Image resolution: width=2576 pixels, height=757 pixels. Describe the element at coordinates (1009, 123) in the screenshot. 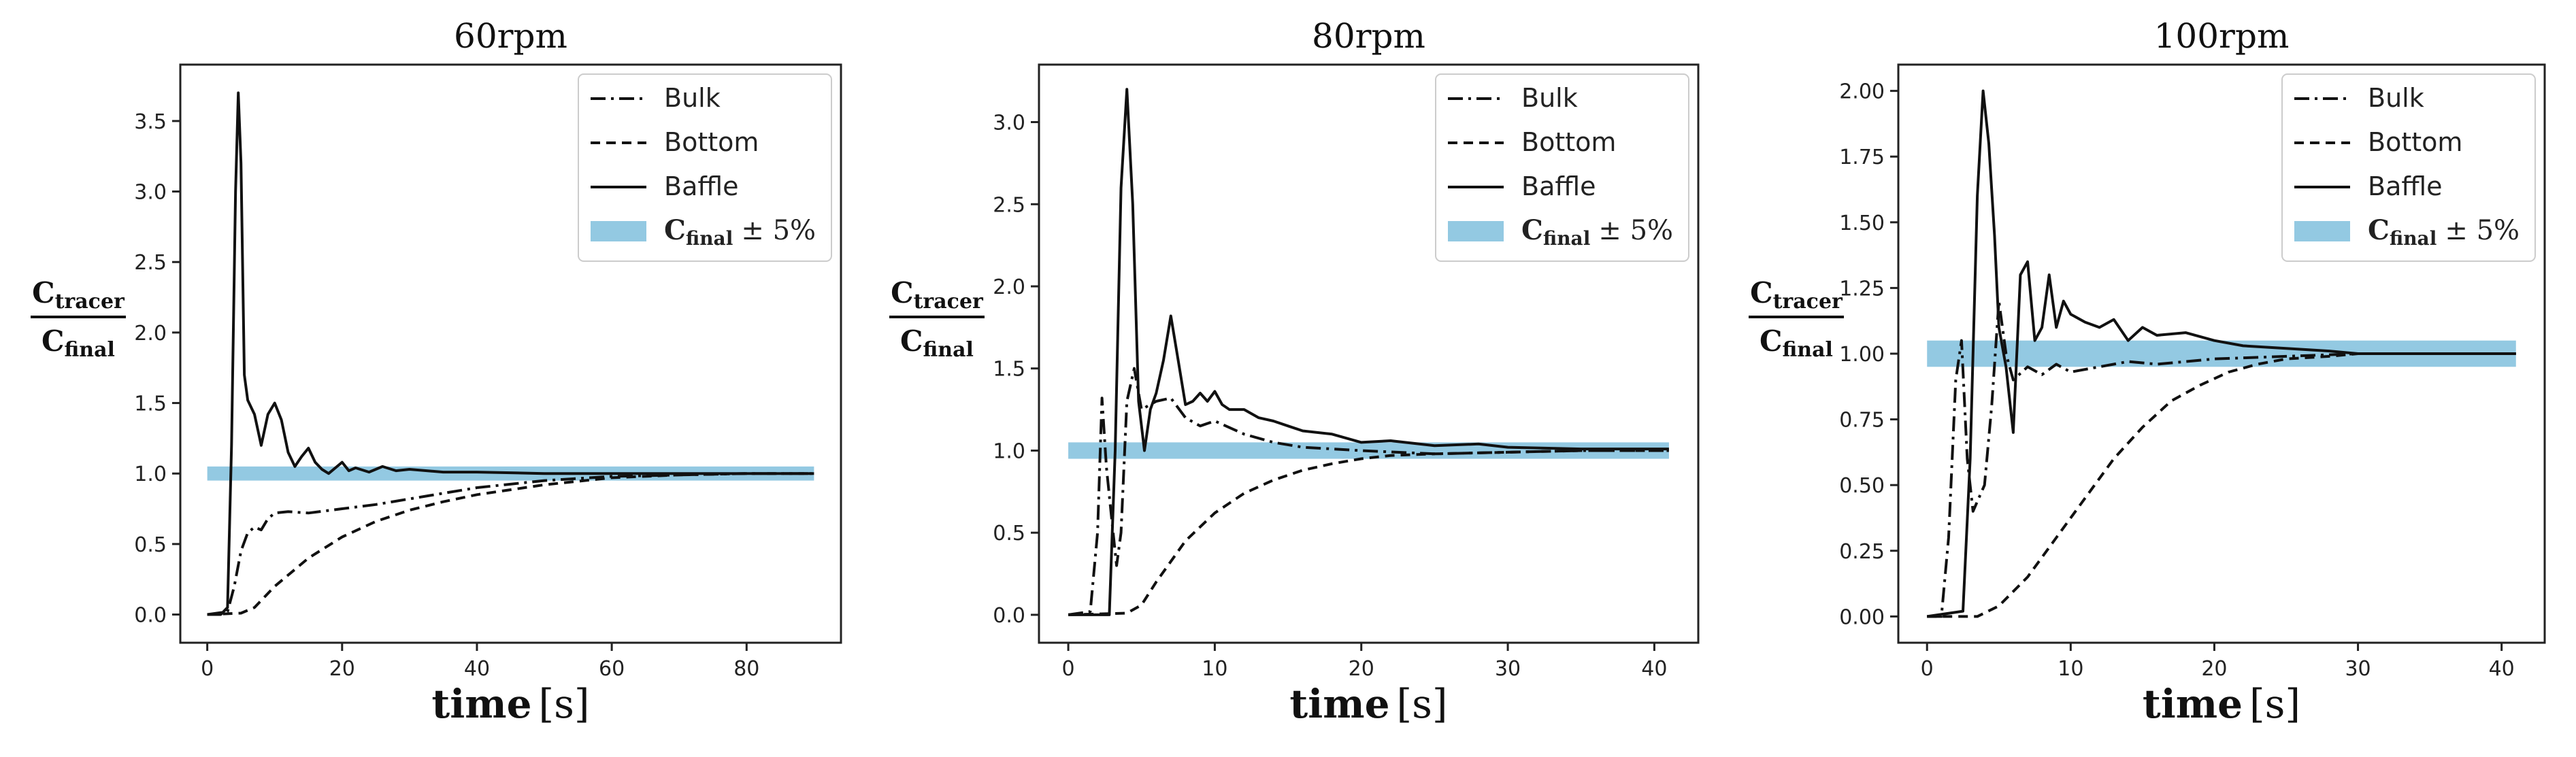

I see `y-tick-label: 3.0` at that location.